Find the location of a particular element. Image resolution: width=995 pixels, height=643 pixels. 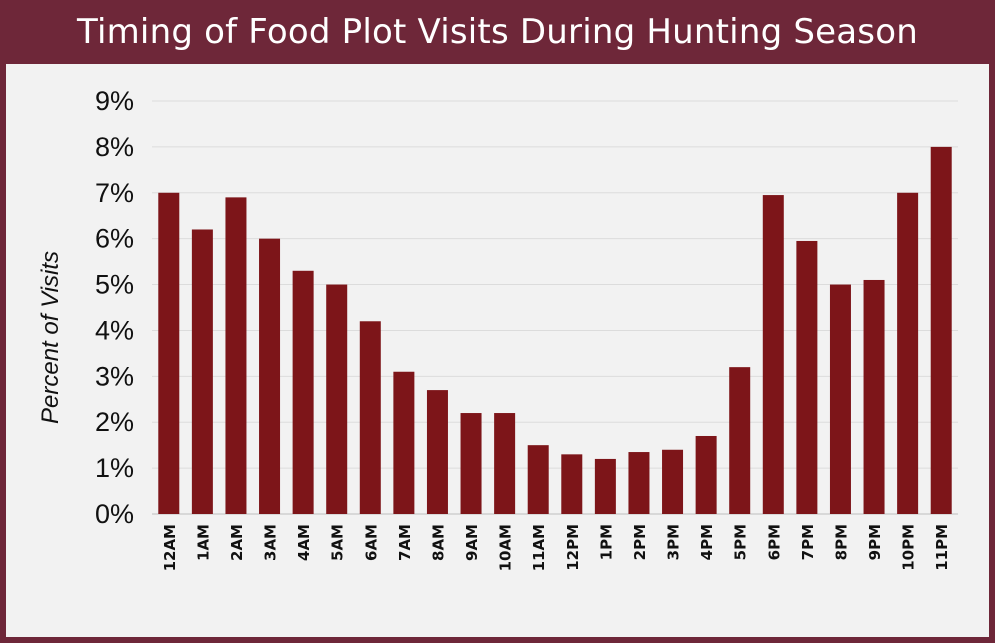

x-tick-label: 9PM is located at coordinates (875, 542).